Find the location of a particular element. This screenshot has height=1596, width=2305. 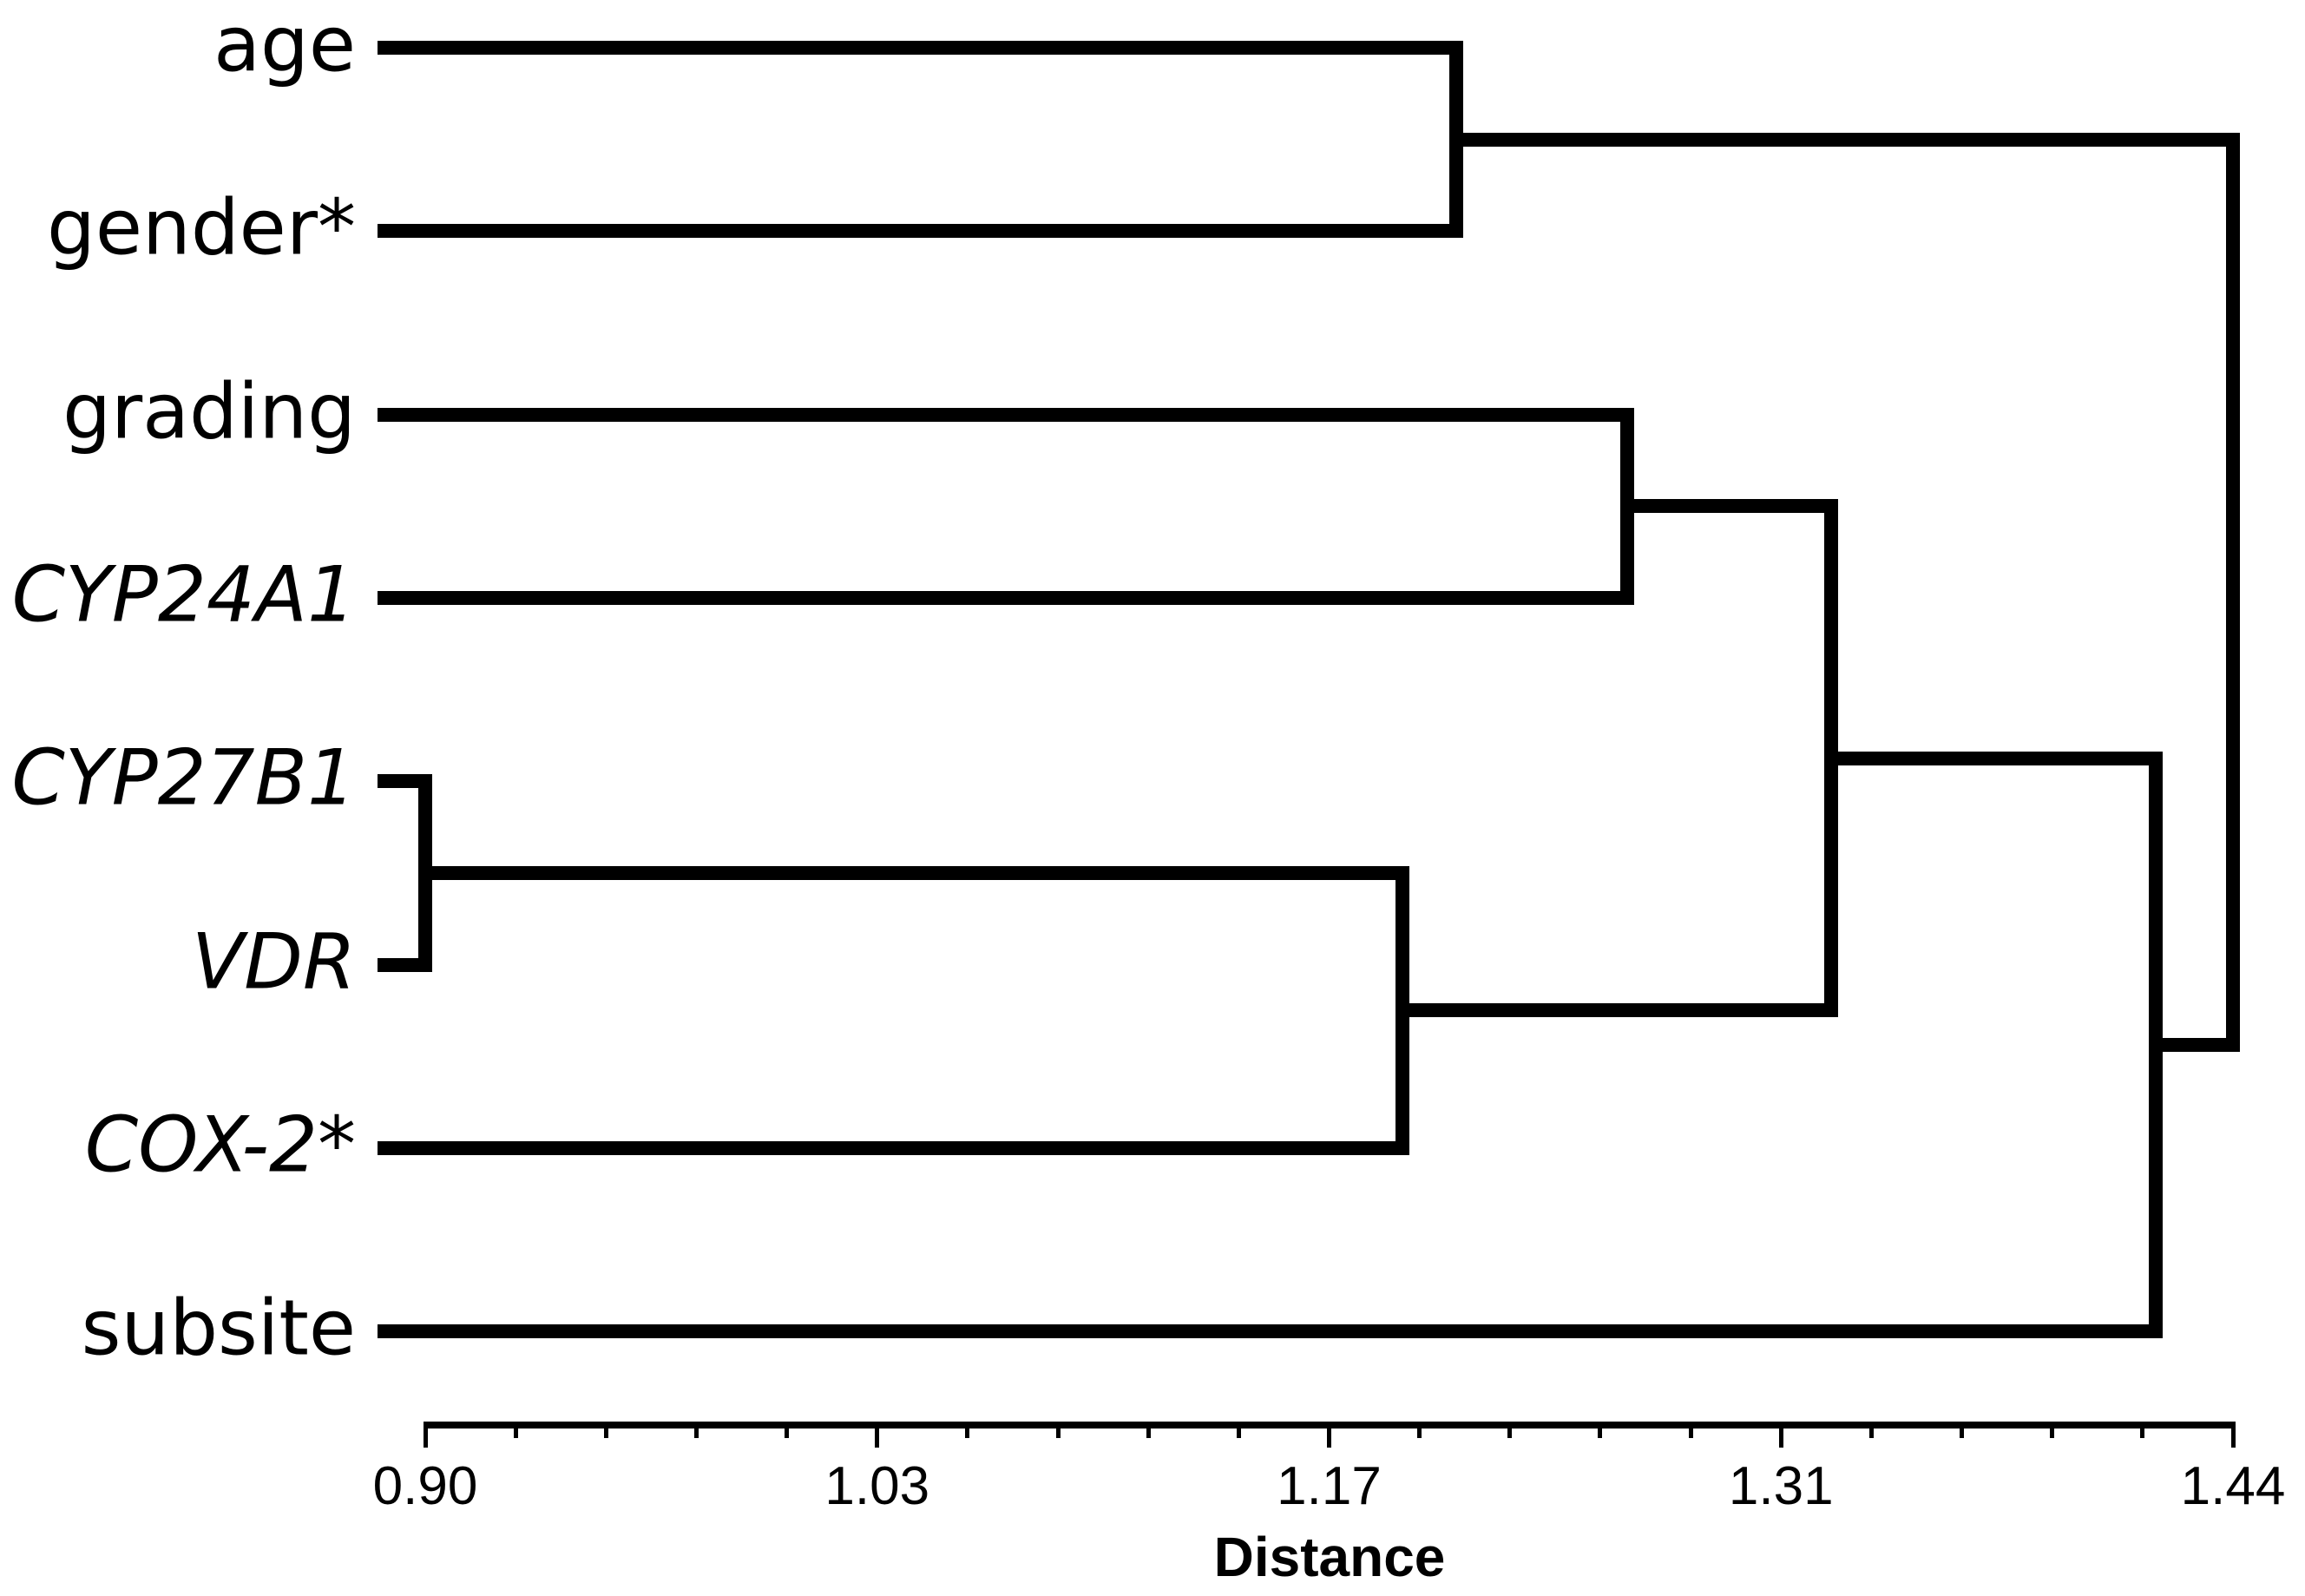

x-axis-tick-label: 1.03 is located at coordinates (877, 1486).